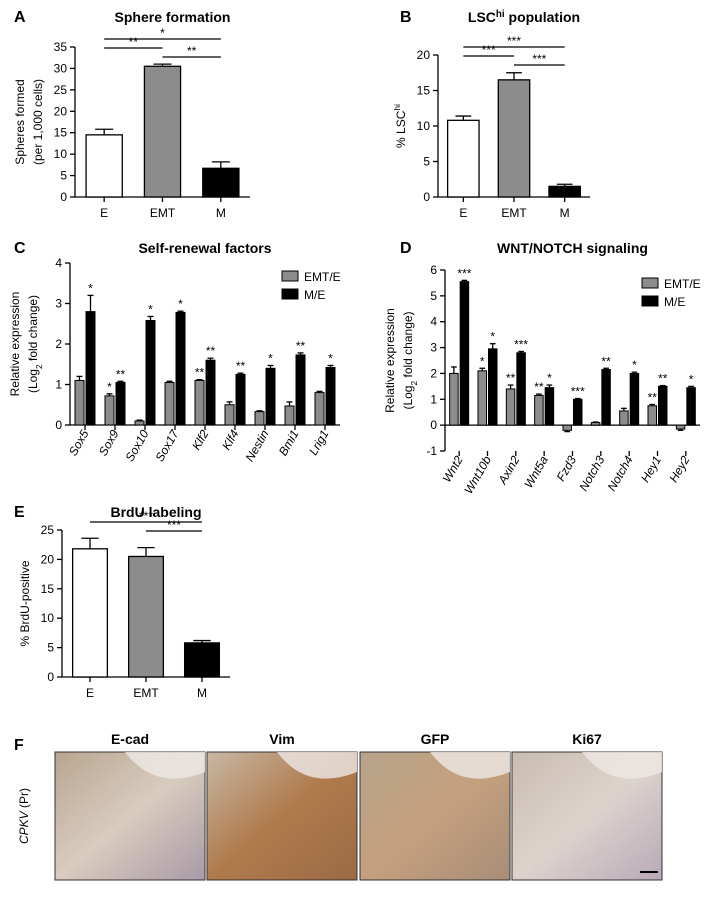 This screenshot has height=913, width=714. Describe the element at coordinates (400, 126) in the screenshot. I see `y-axis-label: % LSChi` at that location.